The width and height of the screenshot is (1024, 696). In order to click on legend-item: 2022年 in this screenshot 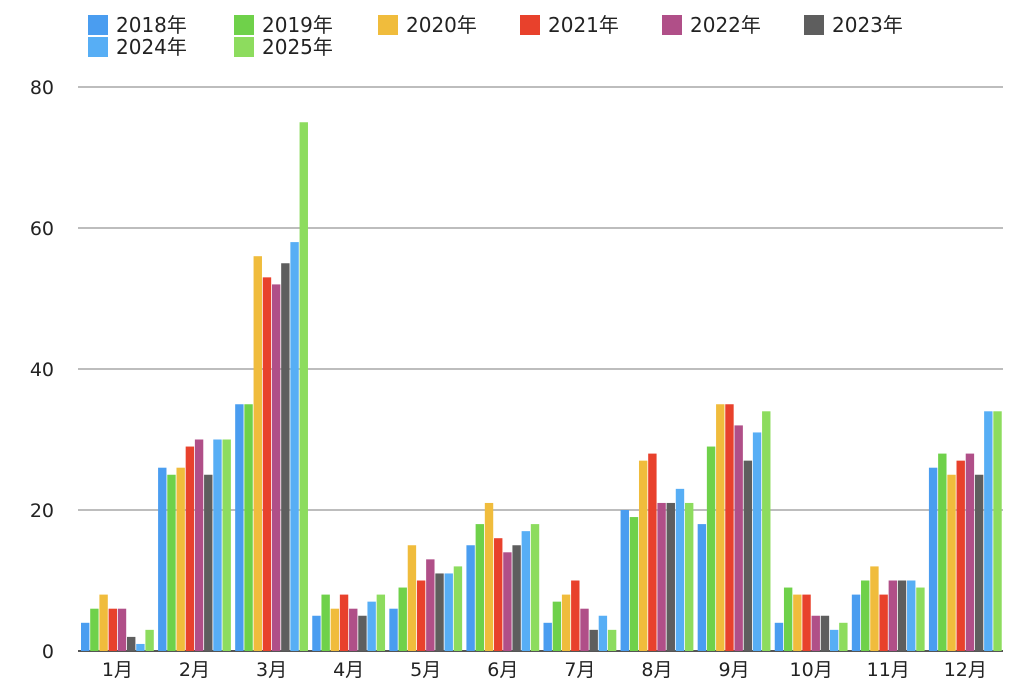, I will do `click(711, 25)`.